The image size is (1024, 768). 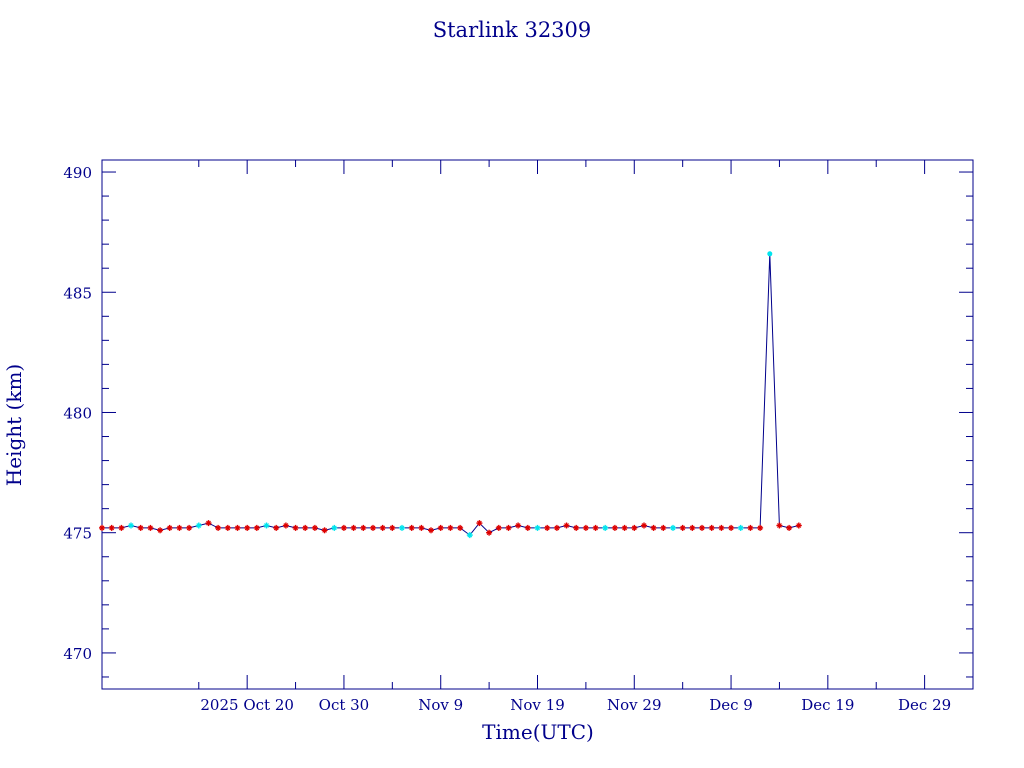 What do you see at coordinates (14, 425) in the screenshot?
I see `y-axis-label: Height (km)` at bounding box center [14, 425].